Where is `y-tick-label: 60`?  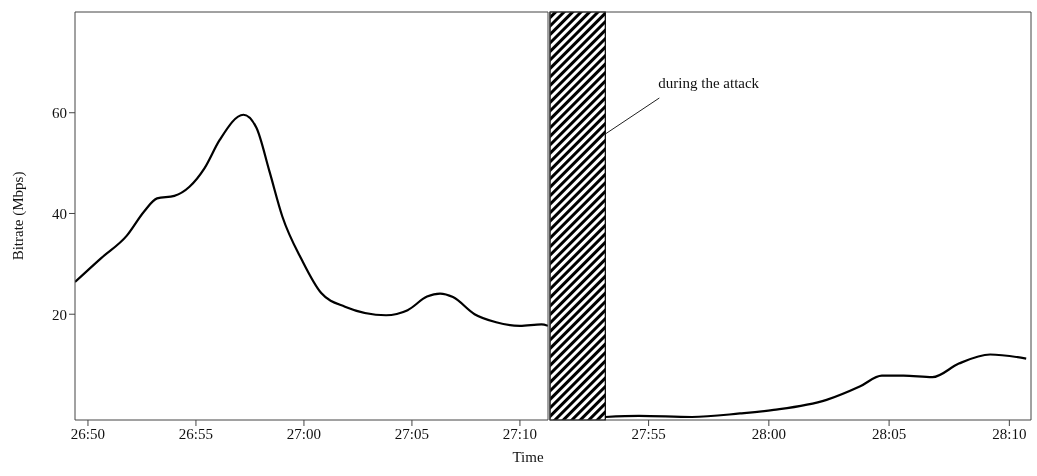 y-tick-label: 60 is located at coordinates (59, 113).